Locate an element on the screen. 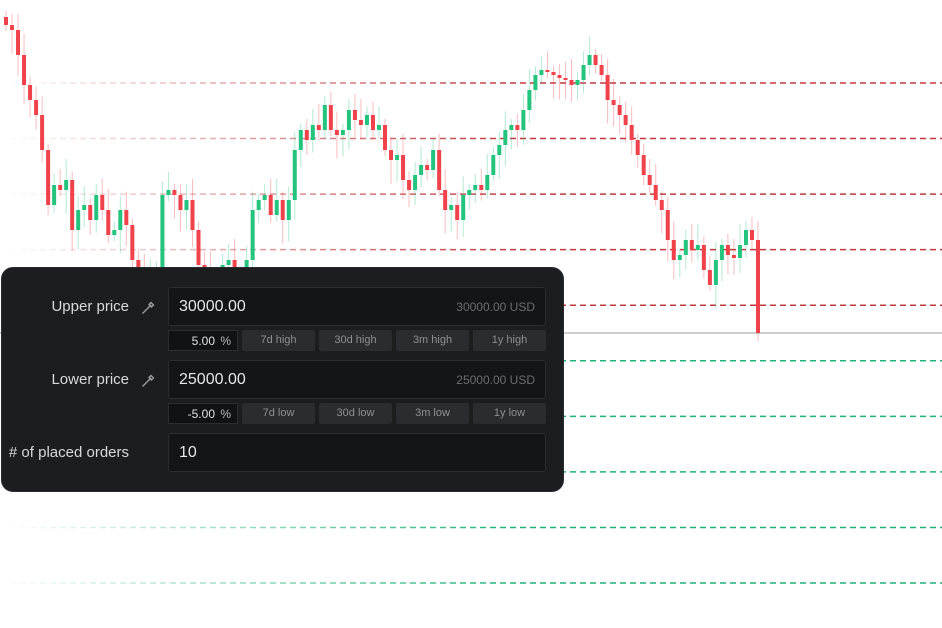 This screenshot has width=942, height=628. upper-price-label: Upper price is located at coordinates (90, 306).